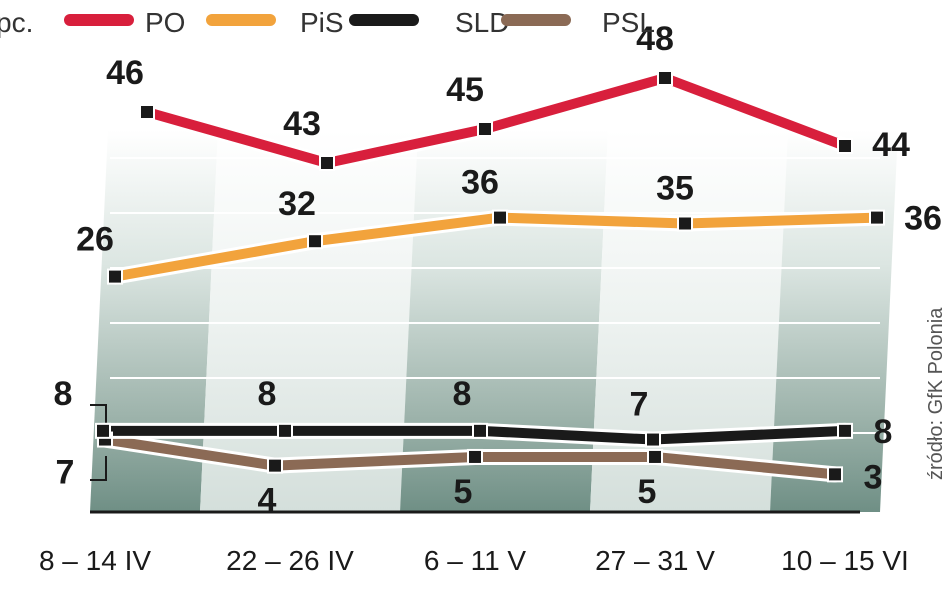 This screenshot has height=598, width=948. I want to click on x-tick-label: 10 – 15 VI, so click(845, 560).